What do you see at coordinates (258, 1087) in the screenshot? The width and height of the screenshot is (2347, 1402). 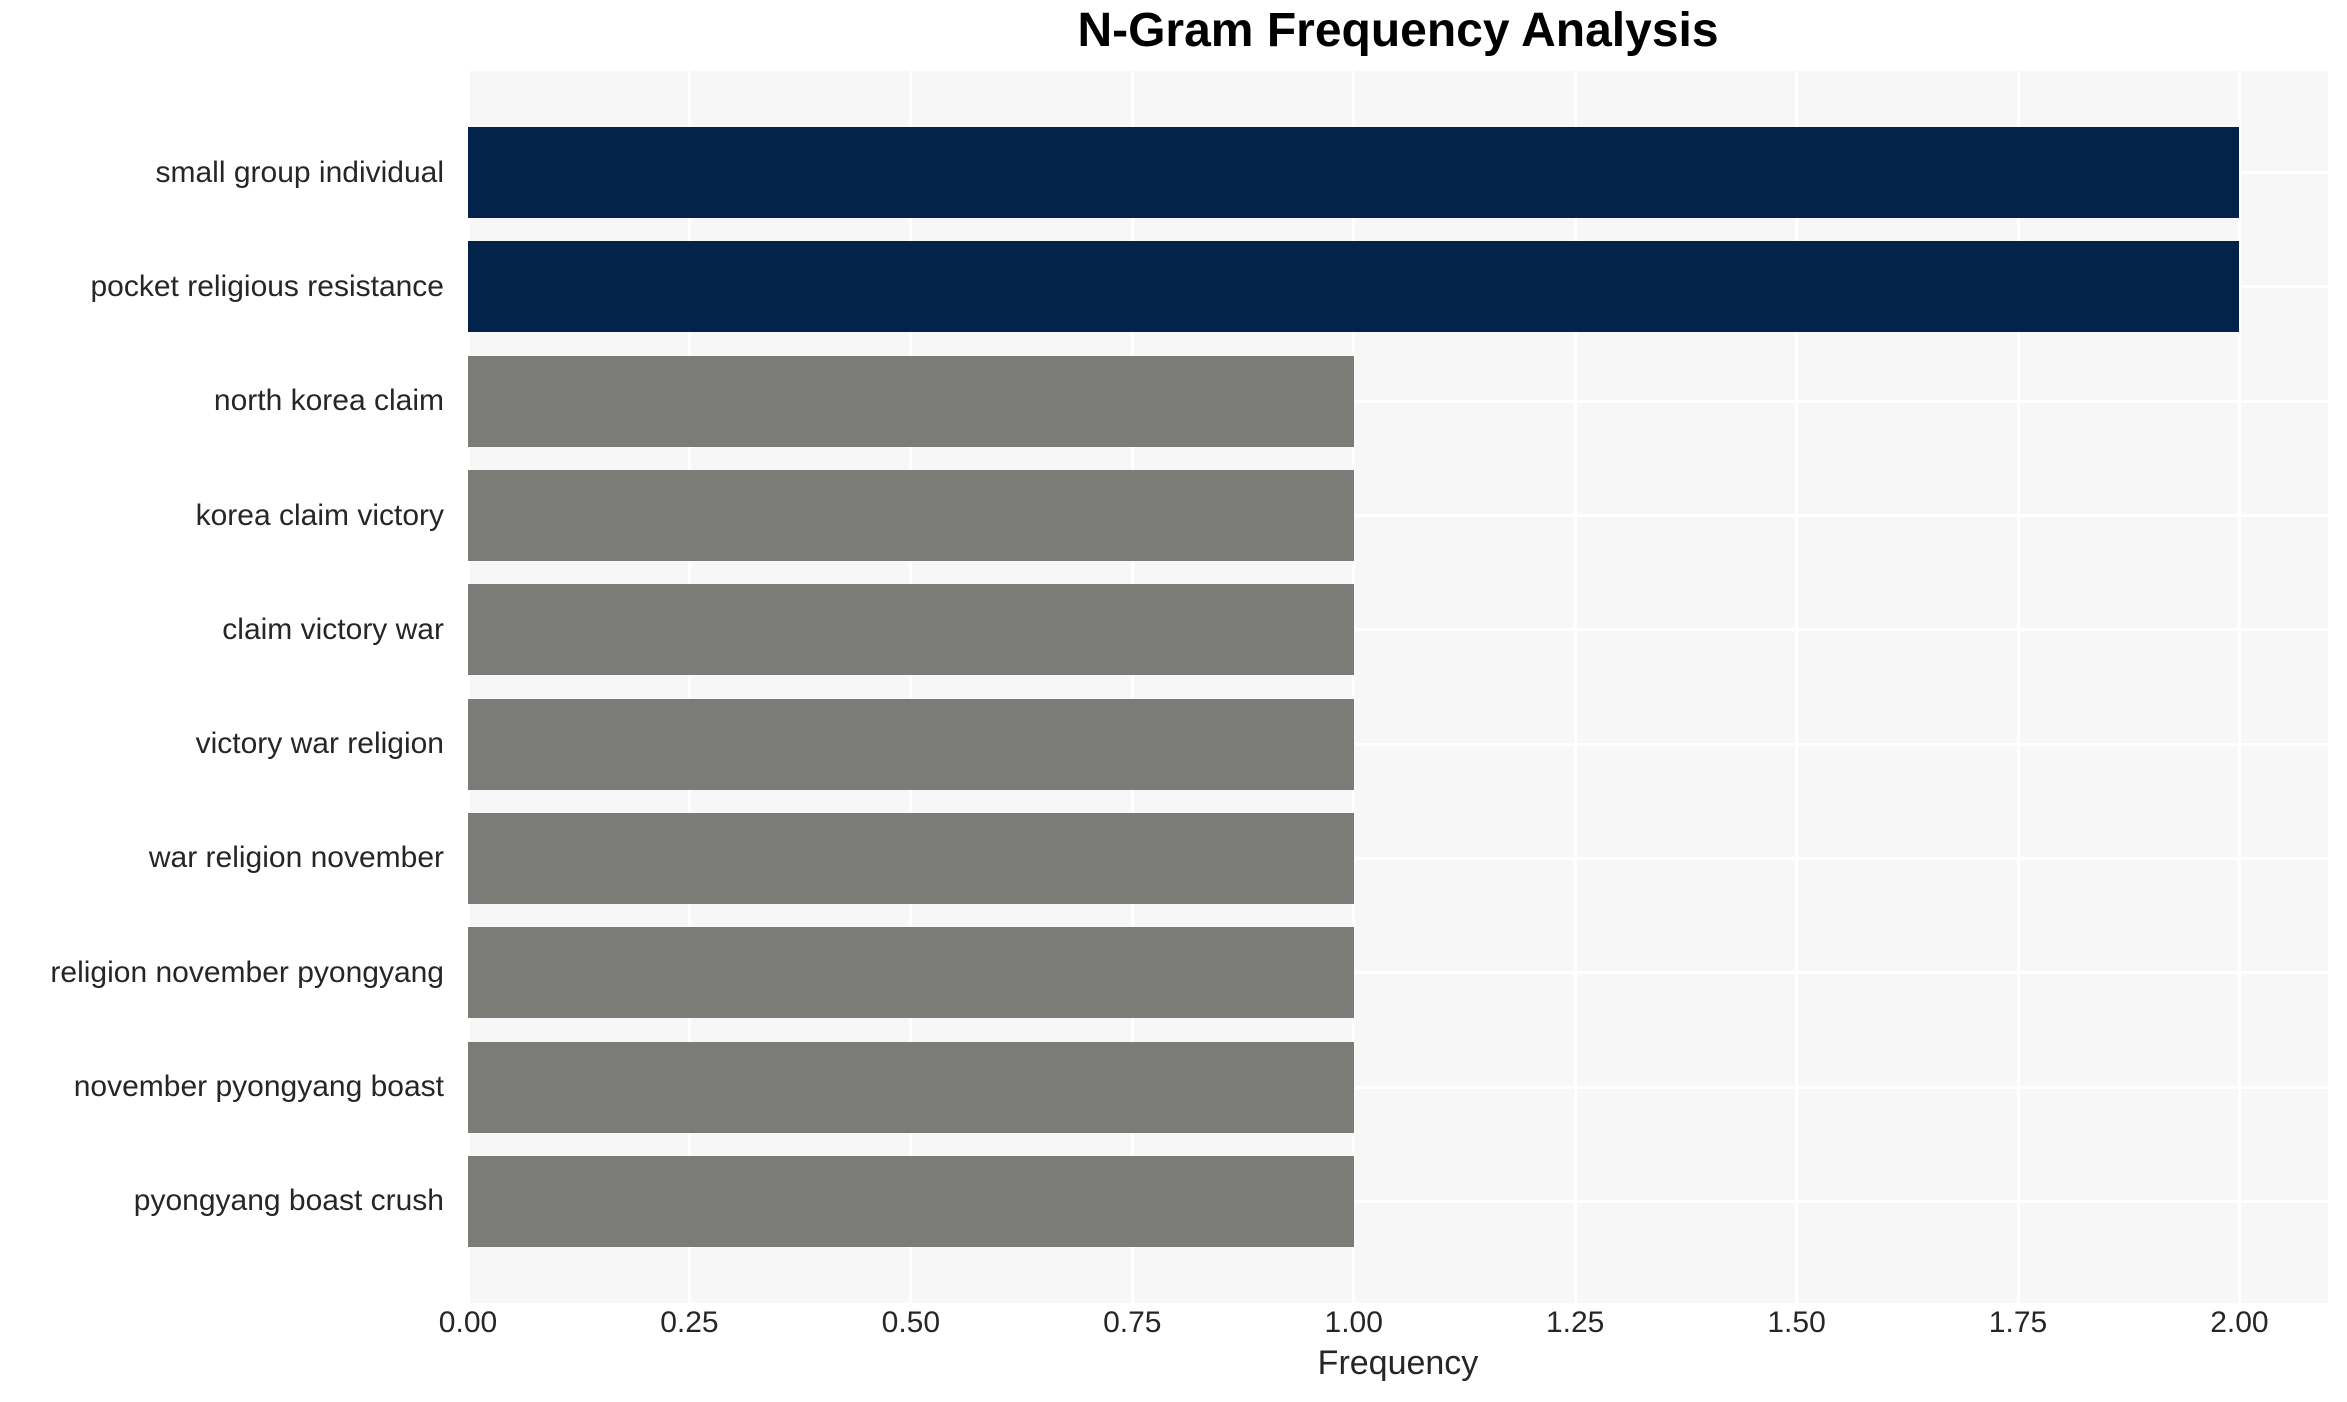 I see `y-tick-label: november pyongyang boast` at bounding box center [258, 1087].